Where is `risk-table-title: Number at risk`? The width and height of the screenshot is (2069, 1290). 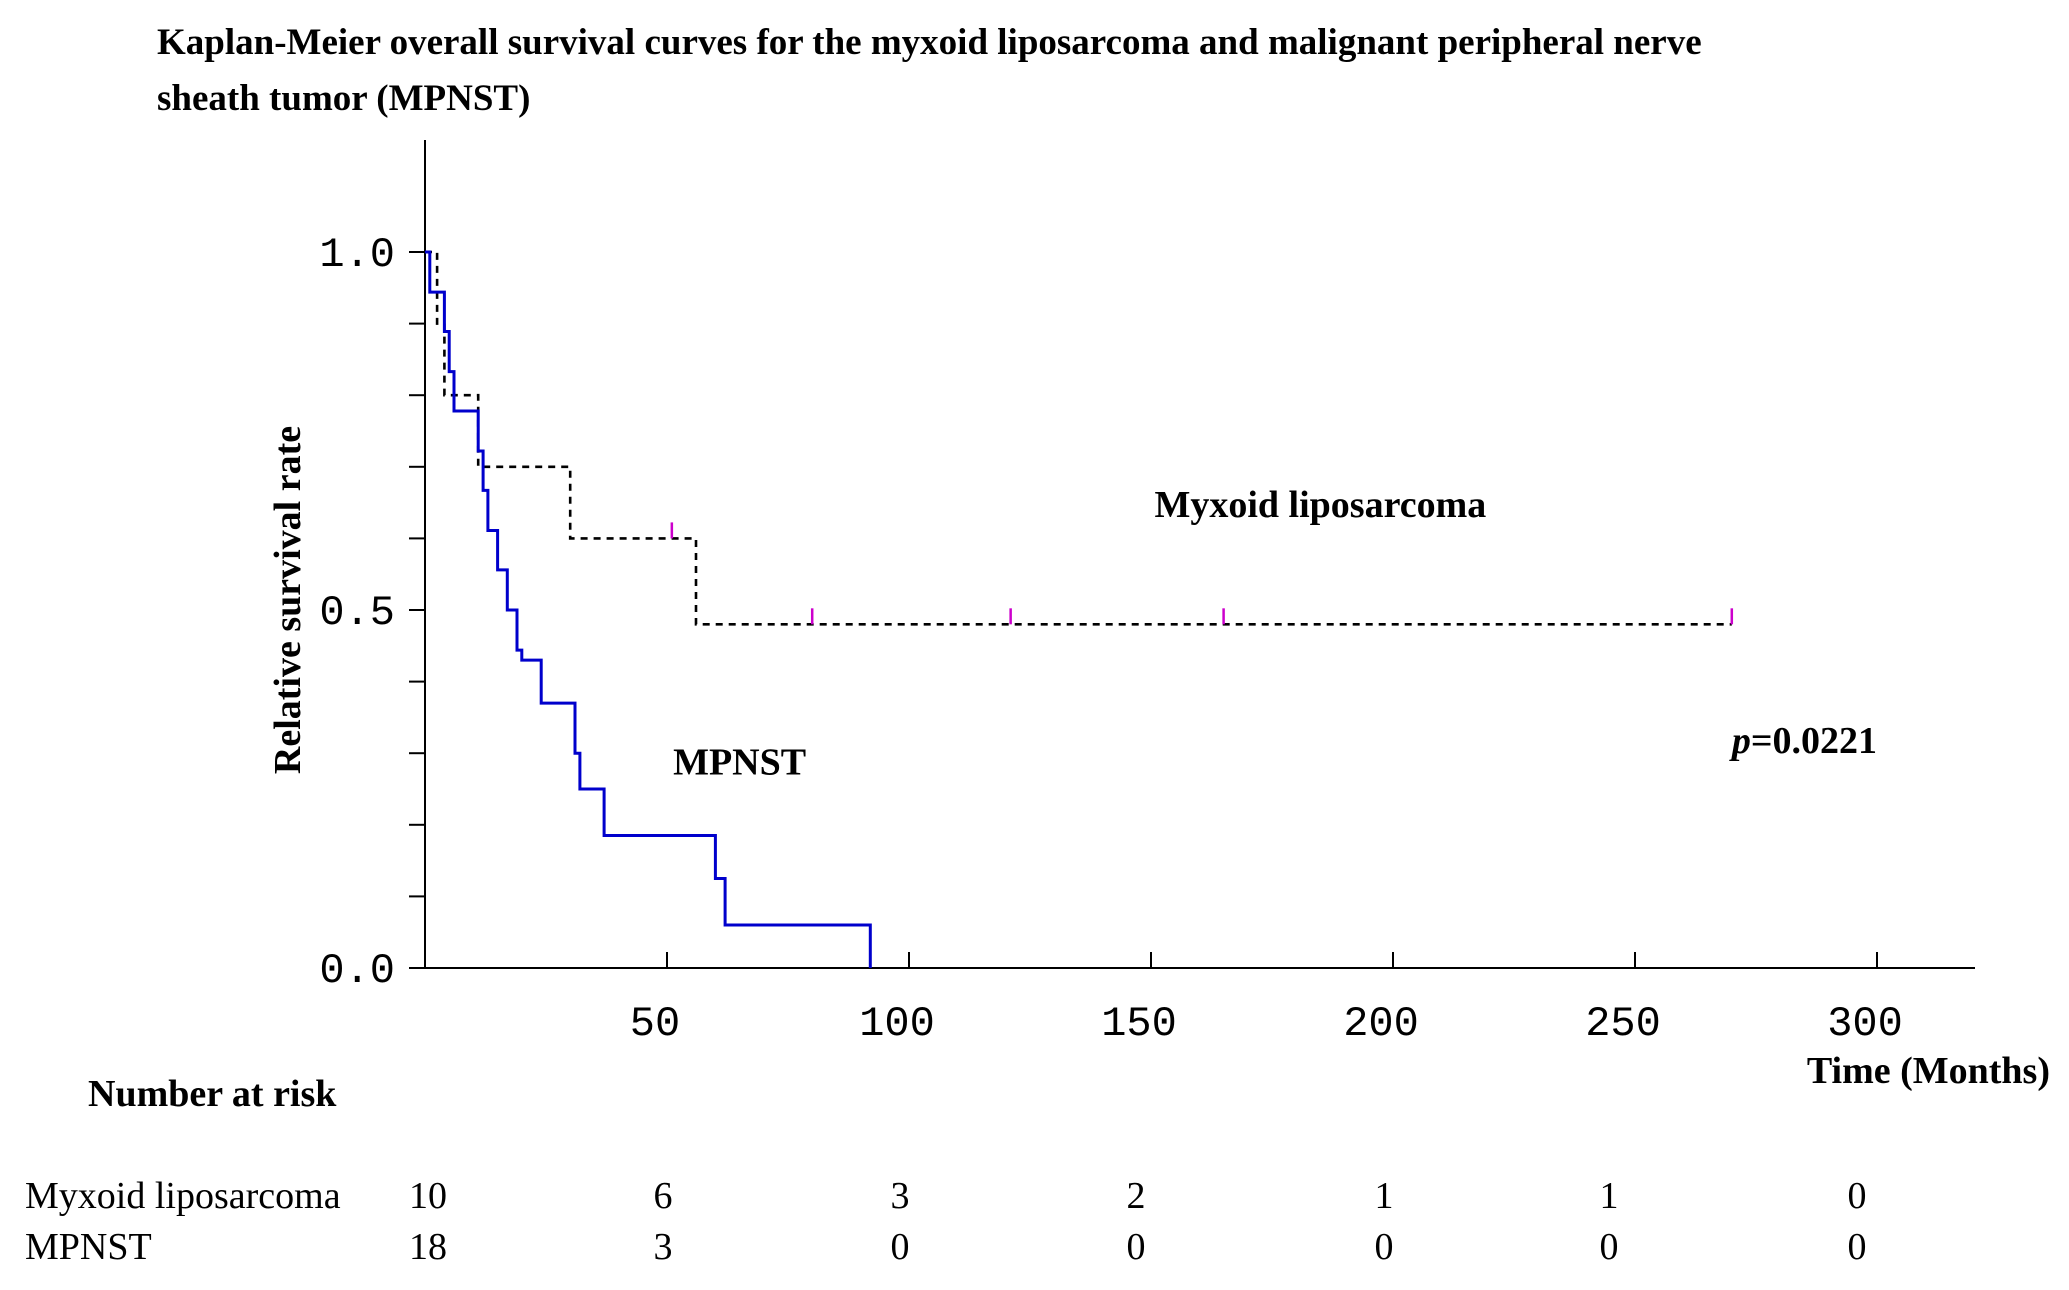 risk-table-title: Number at risk is located at coordinates (212, 1094).